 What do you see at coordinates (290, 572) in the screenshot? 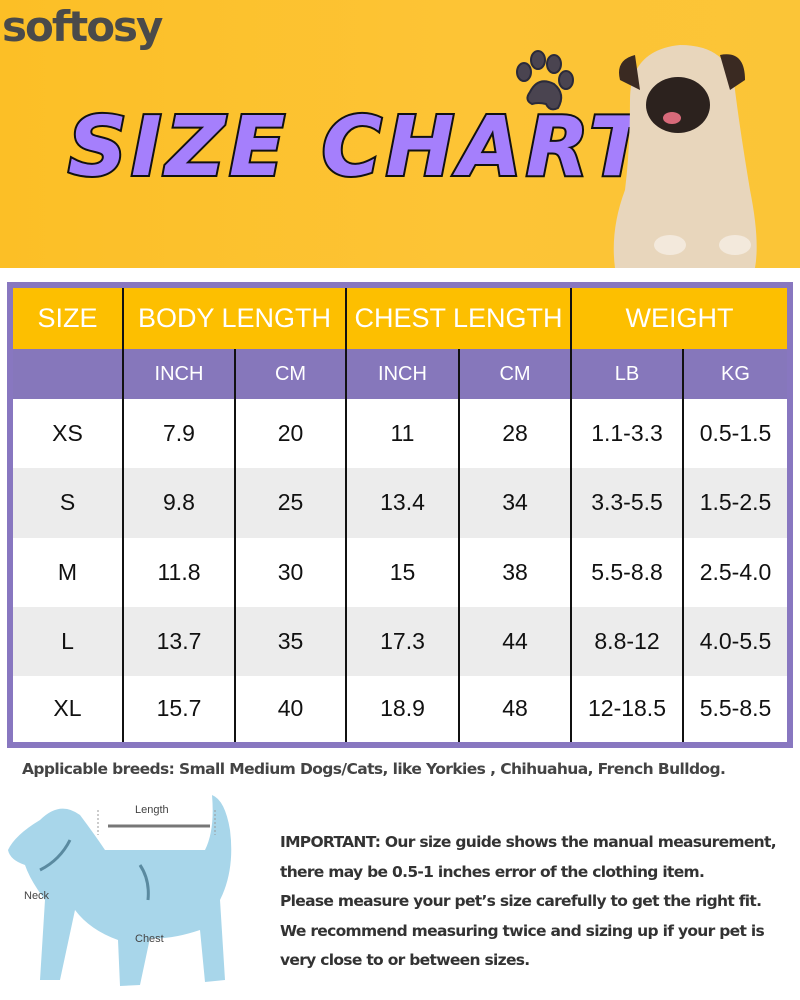
I see `cell: 30` at bounding box center [290, 572].